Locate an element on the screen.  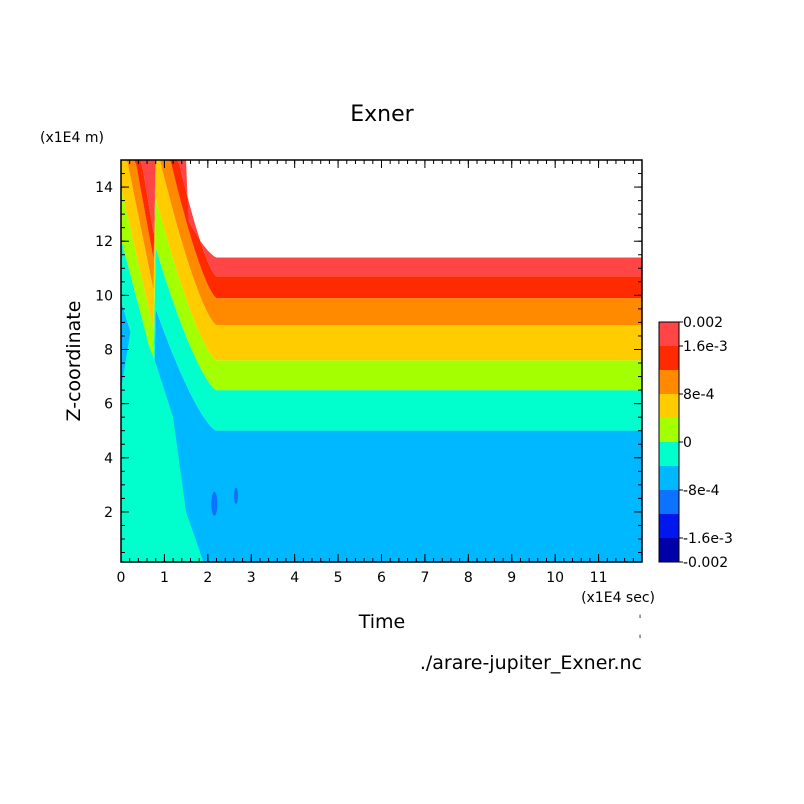
y-tick-label: 12 is located at coordinates (104, 242).